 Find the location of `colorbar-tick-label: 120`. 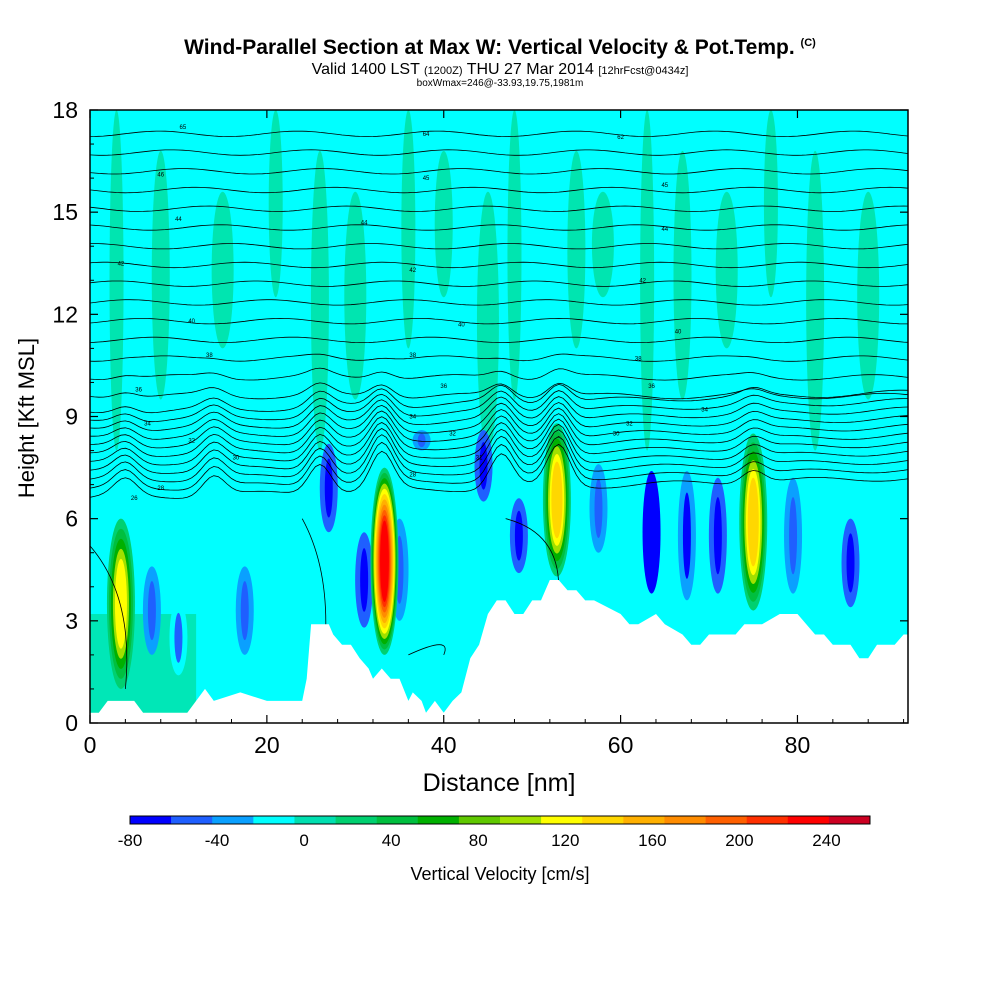

colorbar-tick-label: 120 is located at coordinates (565, 840).